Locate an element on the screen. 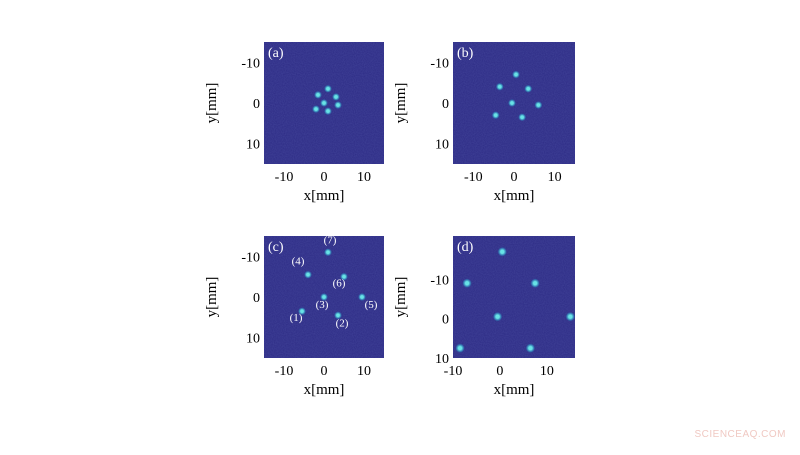 This screenshot has height=455, width=800. spot-label: (3) is located at coordinates (322, 305).